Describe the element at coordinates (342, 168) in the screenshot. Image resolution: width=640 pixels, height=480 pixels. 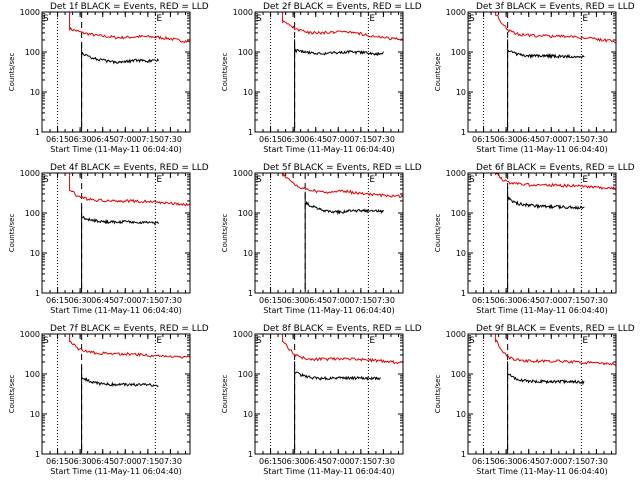
I see `panel-title: Det 5f BLACK = Events, RED = LLD` at that location.